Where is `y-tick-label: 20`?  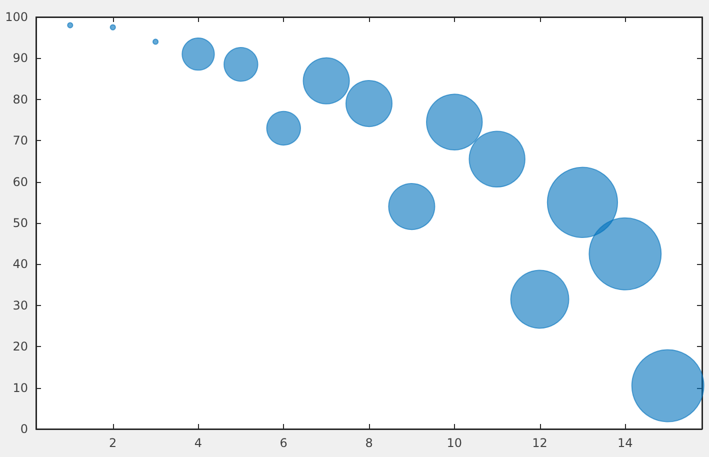 y-tick-label: 20 is located at coordinates (20, 347).